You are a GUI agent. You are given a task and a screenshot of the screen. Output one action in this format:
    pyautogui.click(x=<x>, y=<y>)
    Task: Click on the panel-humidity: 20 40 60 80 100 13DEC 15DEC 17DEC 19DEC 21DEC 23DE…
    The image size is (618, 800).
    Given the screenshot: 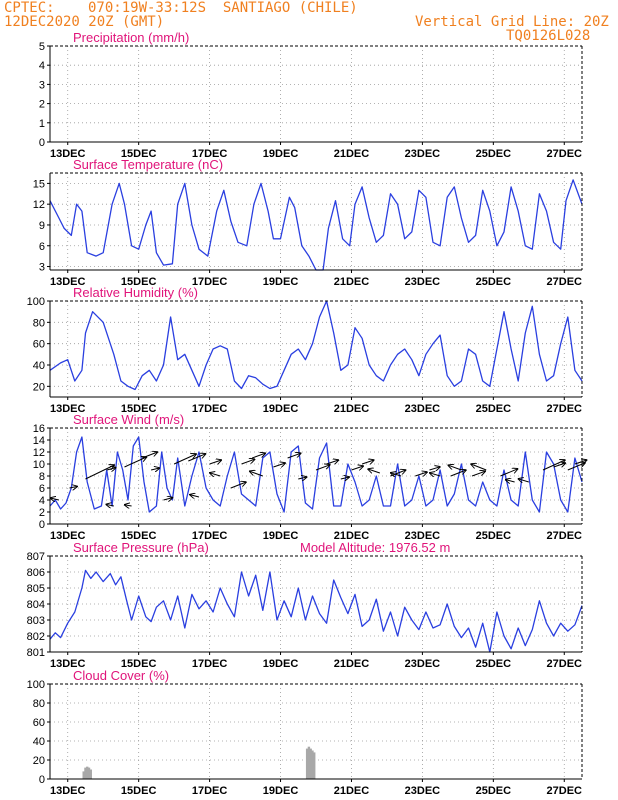 What is the action you would take?
    pyautogui.click(x=305, y=350)
    